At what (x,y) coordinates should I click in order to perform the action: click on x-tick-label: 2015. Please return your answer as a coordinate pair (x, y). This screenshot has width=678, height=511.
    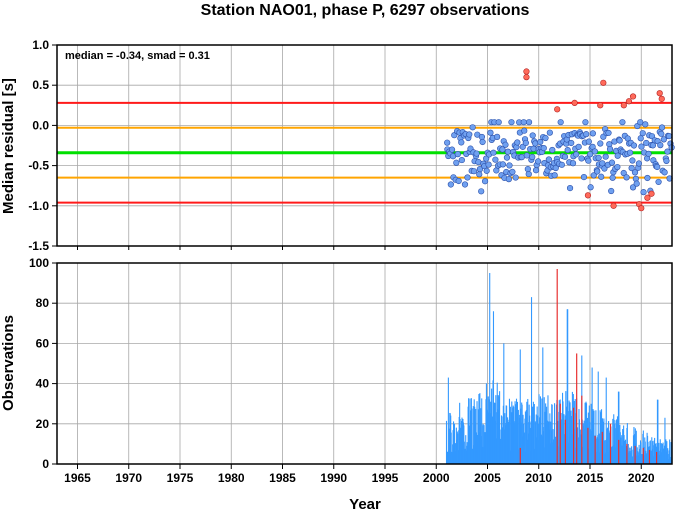
    Looking at the image, I should click on (590, 478).